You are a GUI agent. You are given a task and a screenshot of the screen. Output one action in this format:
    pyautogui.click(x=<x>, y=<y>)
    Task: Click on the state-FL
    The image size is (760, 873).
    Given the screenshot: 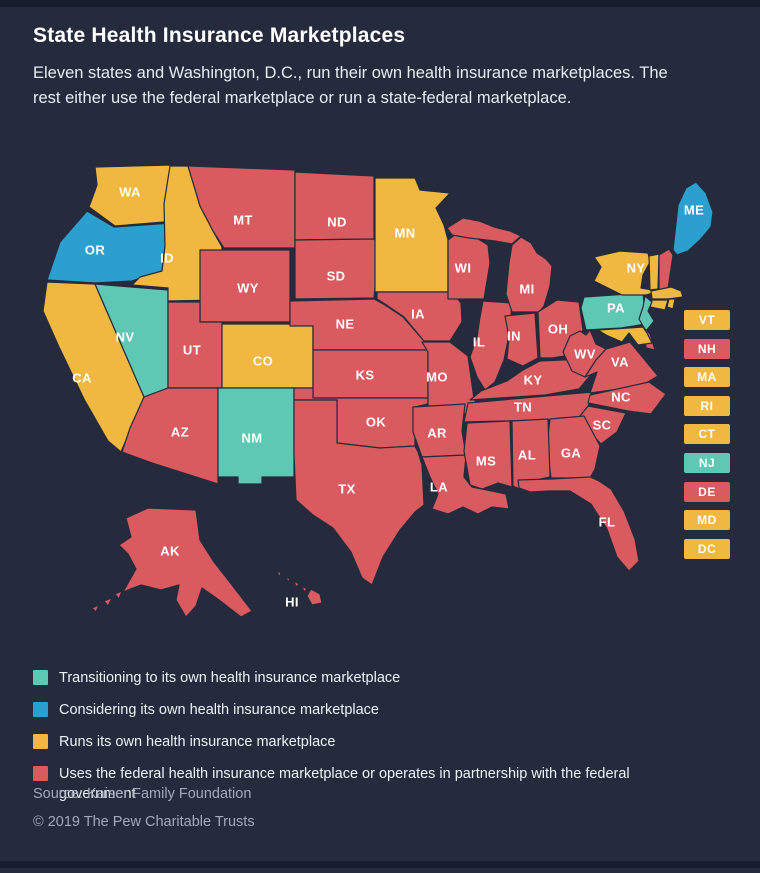 What is the action you would take?
    pyautogui.click(x=578, y=524)
    